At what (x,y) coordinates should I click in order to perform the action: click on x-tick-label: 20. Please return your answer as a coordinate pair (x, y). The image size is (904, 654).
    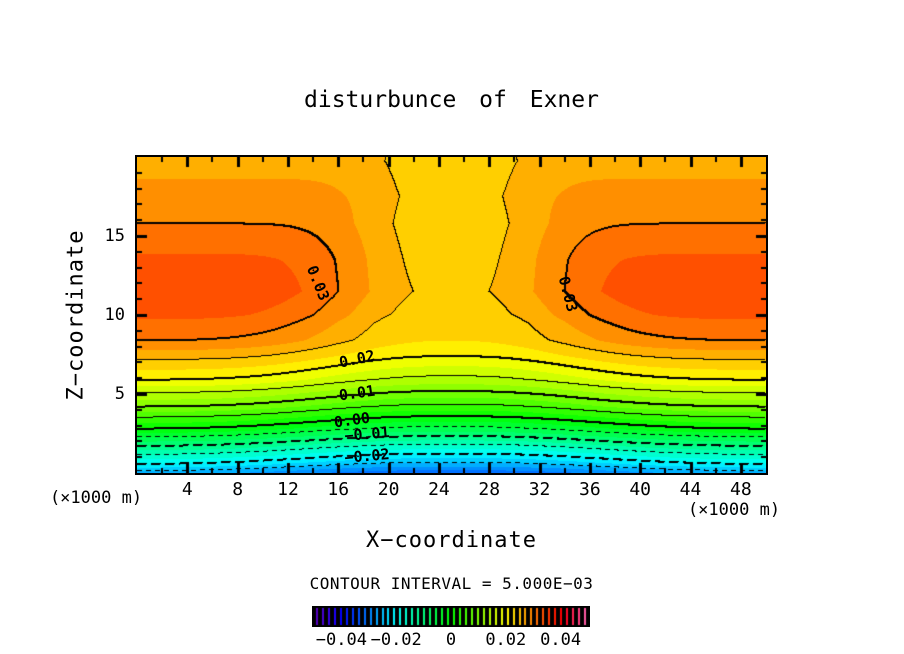
    Looking at the image, I should click on (388, 489).